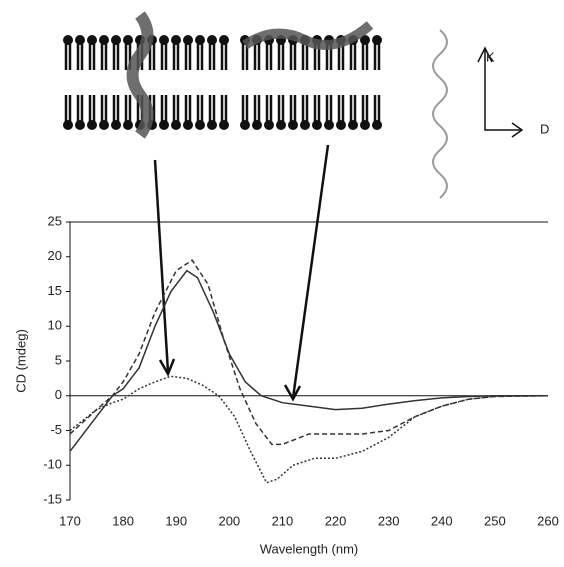 The height and width of the screenshot is (567, 564). I want to click on x-tick-label: 190, so click(176, 520).